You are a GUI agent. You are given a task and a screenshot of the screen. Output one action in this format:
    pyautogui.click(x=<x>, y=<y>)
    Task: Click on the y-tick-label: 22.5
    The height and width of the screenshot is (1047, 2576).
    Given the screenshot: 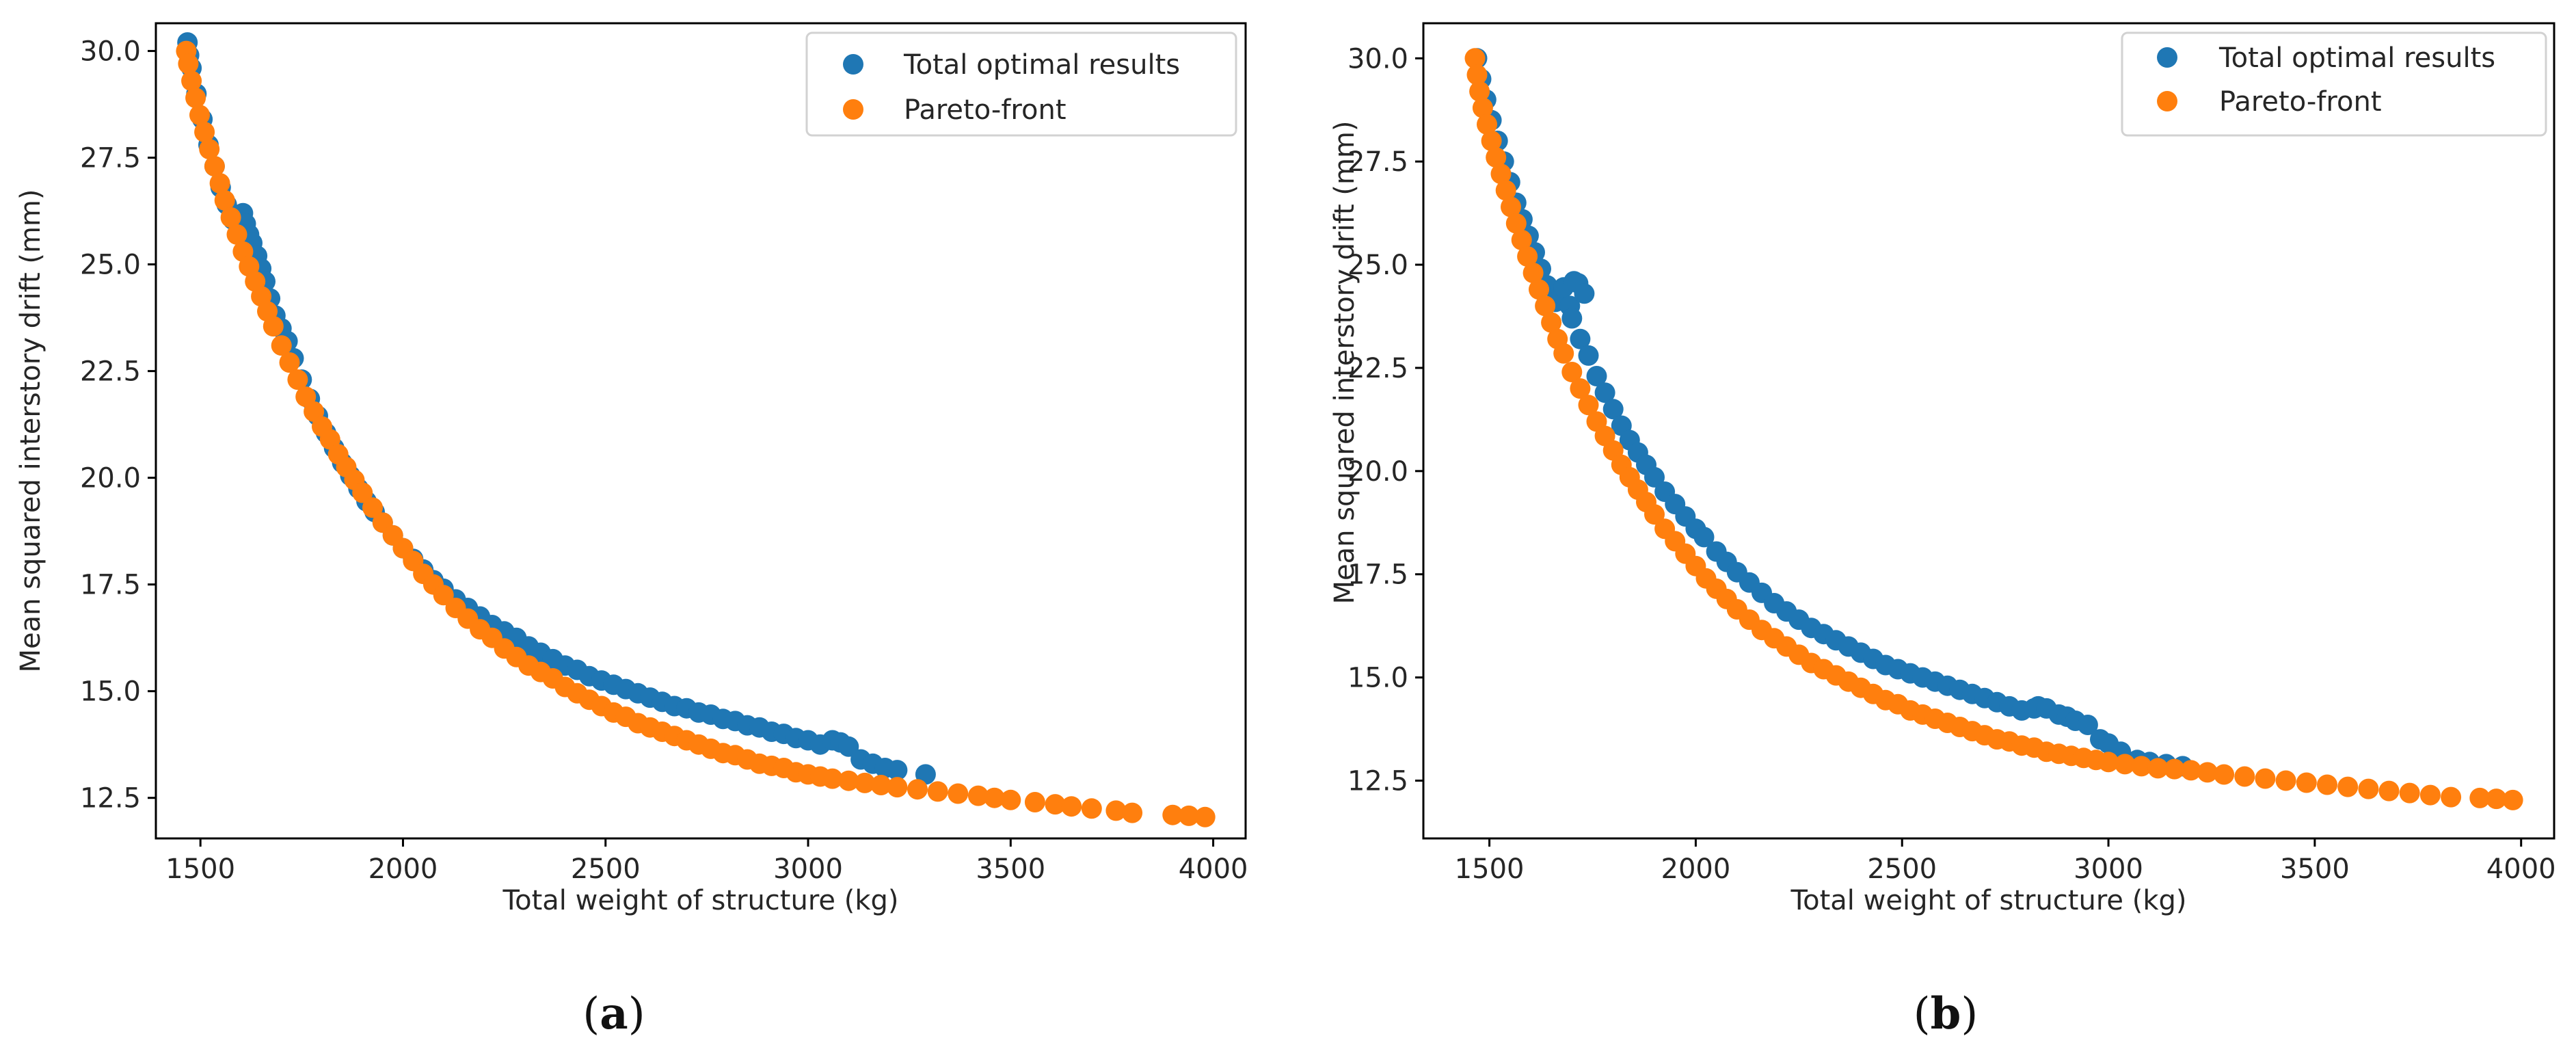 What is the action you would take?
    pyautogui.click(x=1377, y=368)
    